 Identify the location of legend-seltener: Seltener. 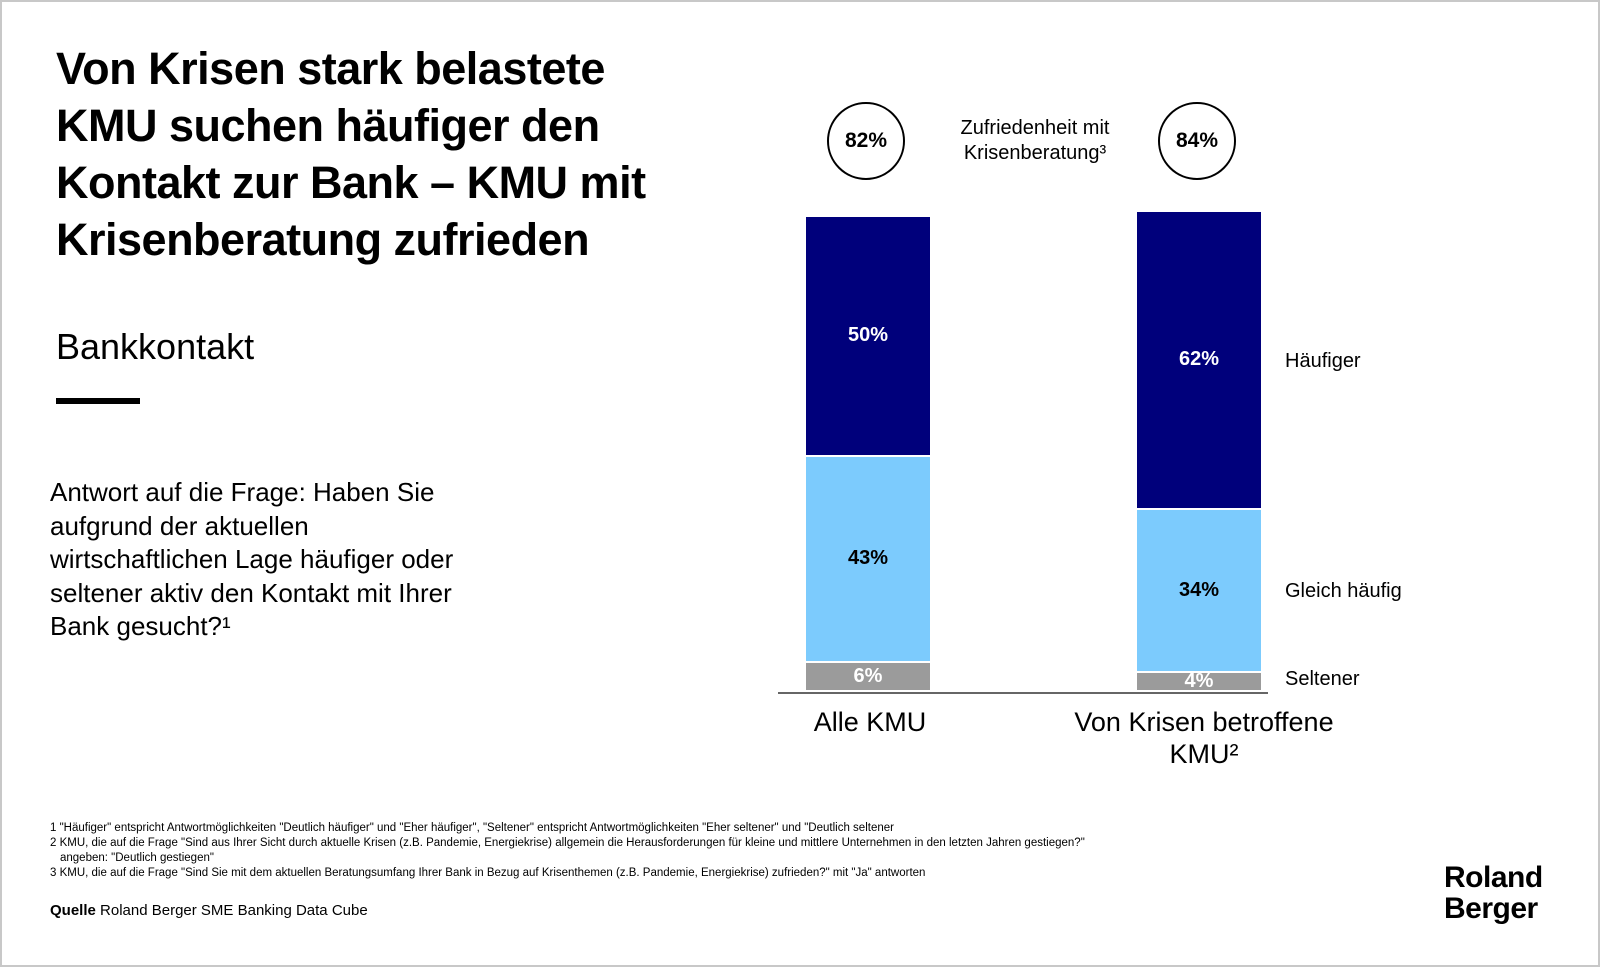
(1322, 679).